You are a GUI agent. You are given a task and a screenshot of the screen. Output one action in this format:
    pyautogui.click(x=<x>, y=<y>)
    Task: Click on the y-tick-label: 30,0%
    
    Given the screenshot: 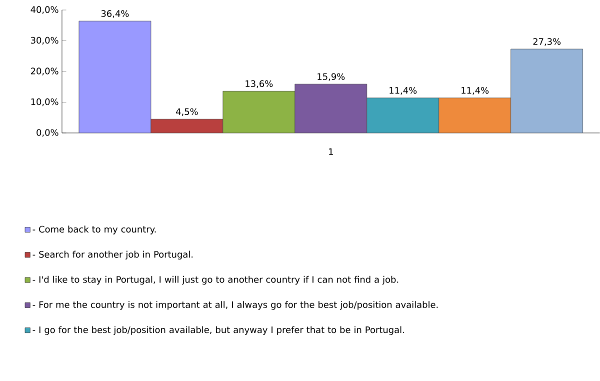 What is the action you would take?
    pyautogui.click(x=44, y=40)
    